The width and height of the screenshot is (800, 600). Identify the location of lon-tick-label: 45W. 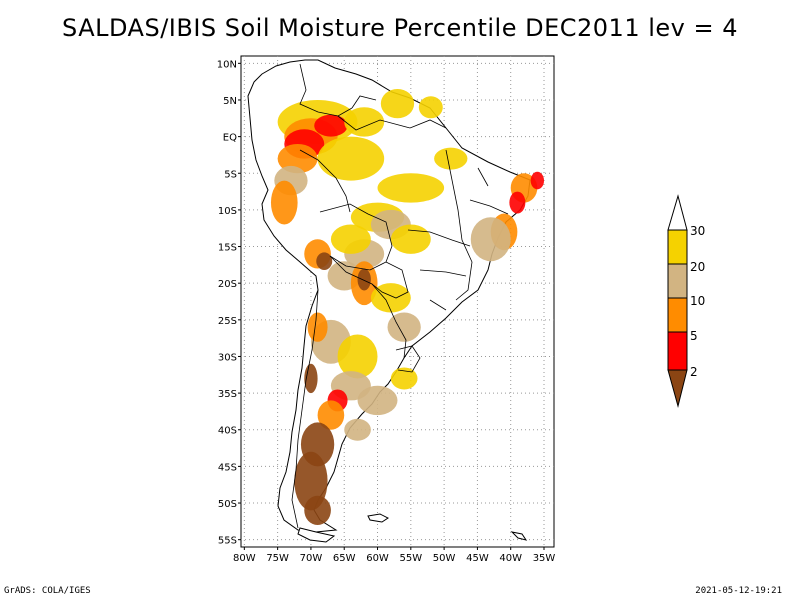
(477, 558).